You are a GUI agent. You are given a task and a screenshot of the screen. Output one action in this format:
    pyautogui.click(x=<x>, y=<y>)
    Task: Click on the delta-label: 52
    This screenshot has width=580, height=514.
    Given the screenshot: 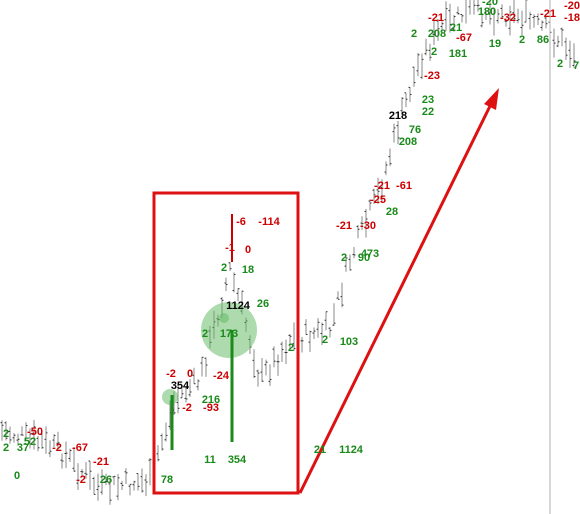 What is the action you would take?
    pyautogui.click(x=30, y=442)
    